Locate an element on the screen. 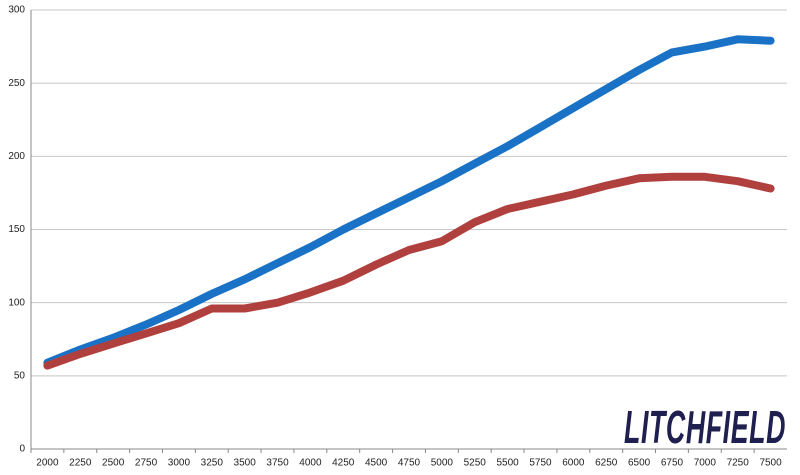 The image size is (800, 475). x-tick-label: 7250 is located at coordinates (738, 463).